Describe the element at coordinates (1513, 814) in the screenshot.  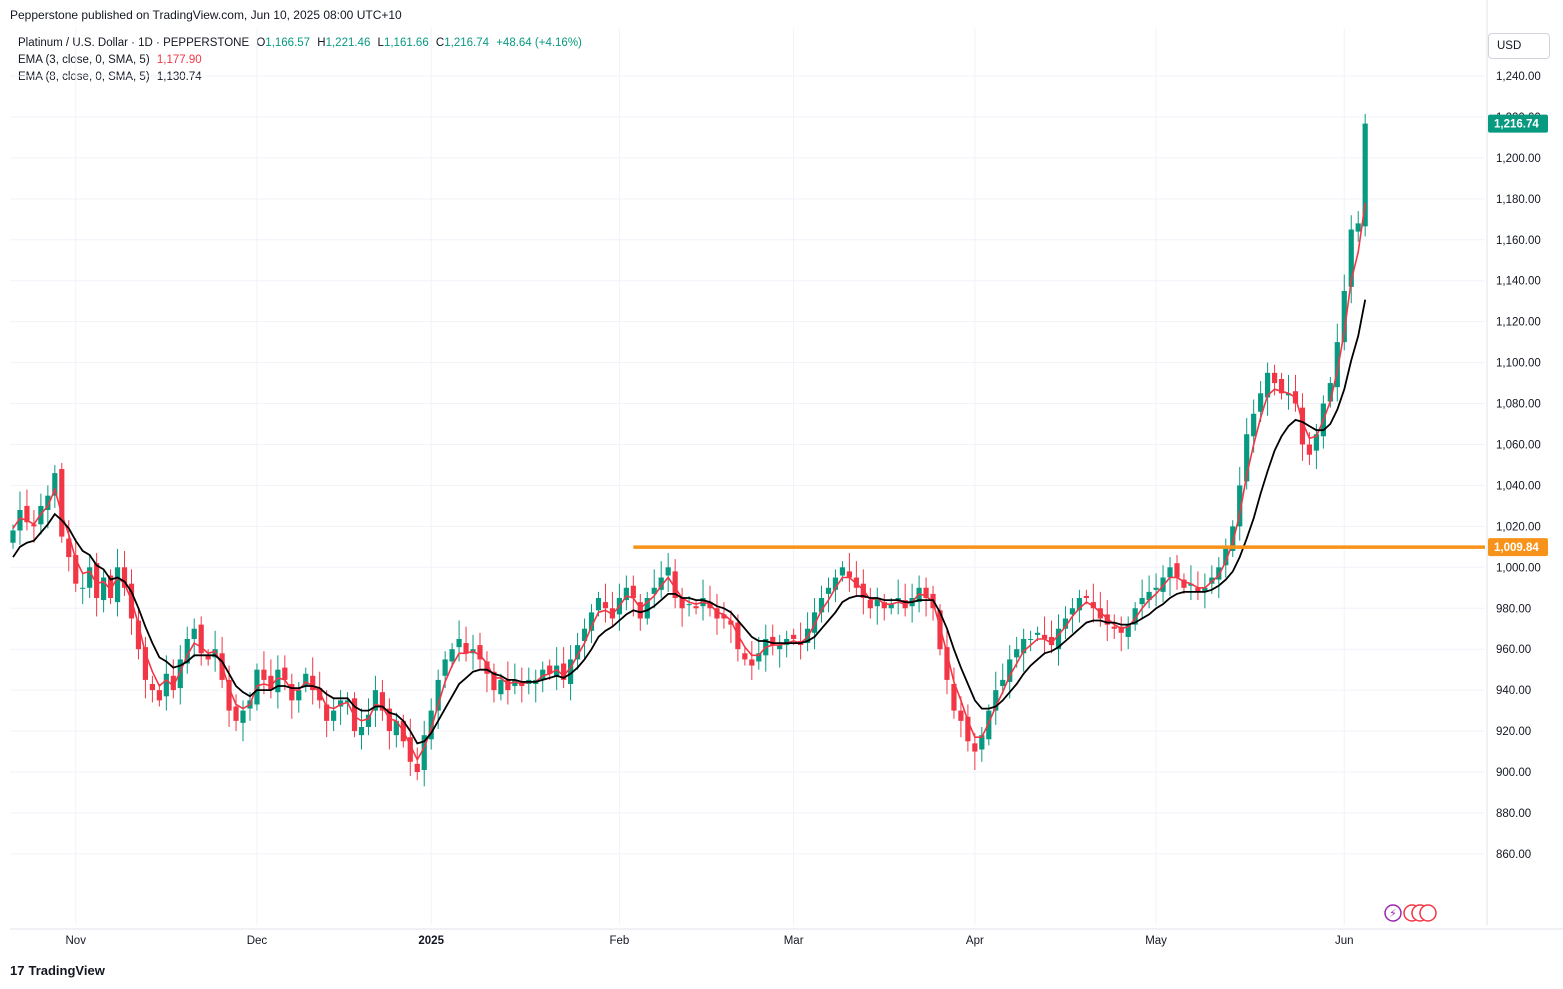
I see `ytick-1: 880.00` at that location.